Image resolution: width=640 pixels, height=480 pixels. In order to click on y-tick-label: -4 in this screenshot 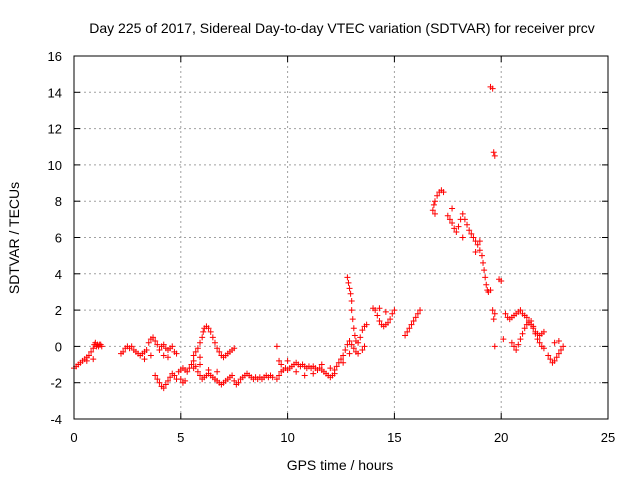, I will do `click(56, 419)`.